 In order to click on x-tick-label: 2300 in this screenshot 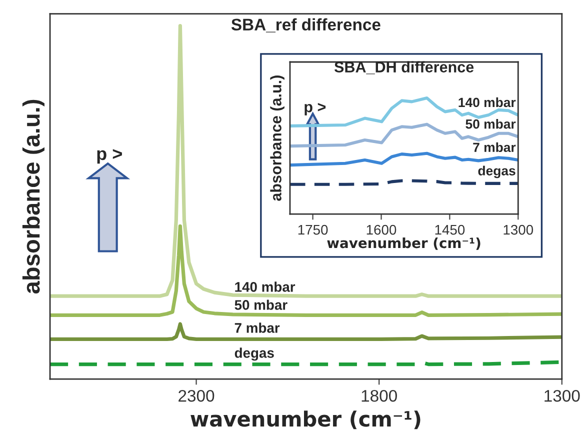, I will do `click(196, 396)`.